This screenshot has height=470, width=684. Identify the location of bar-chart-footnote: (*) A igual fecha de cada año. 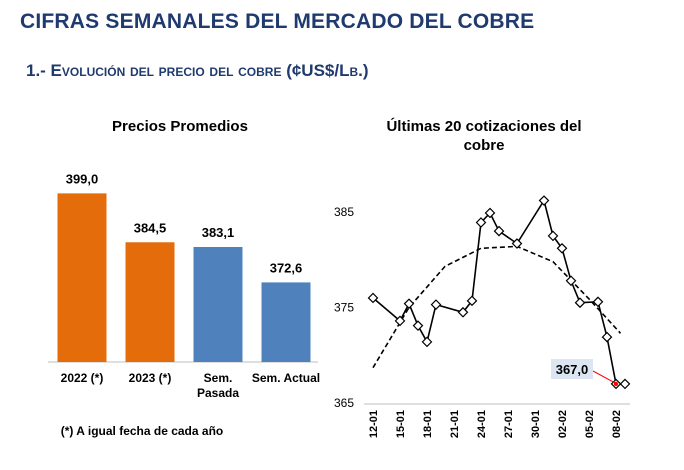
(142, 431).